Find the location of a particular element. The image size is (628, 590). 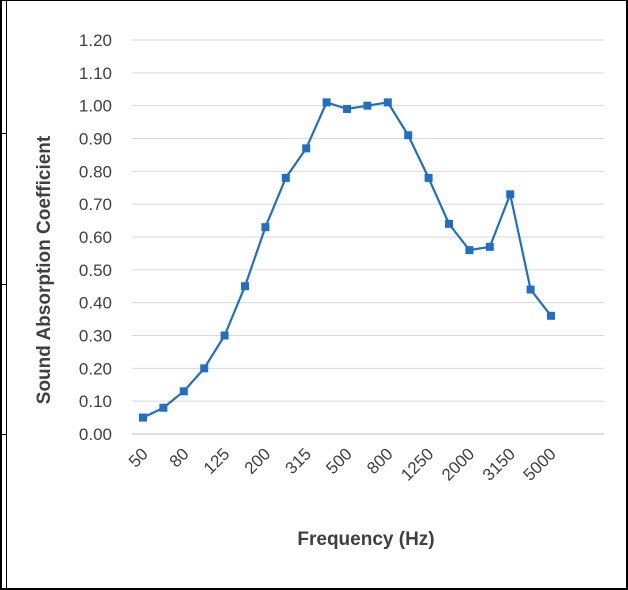

x-tick-label: 3150 is located at coordinates (499, 464).